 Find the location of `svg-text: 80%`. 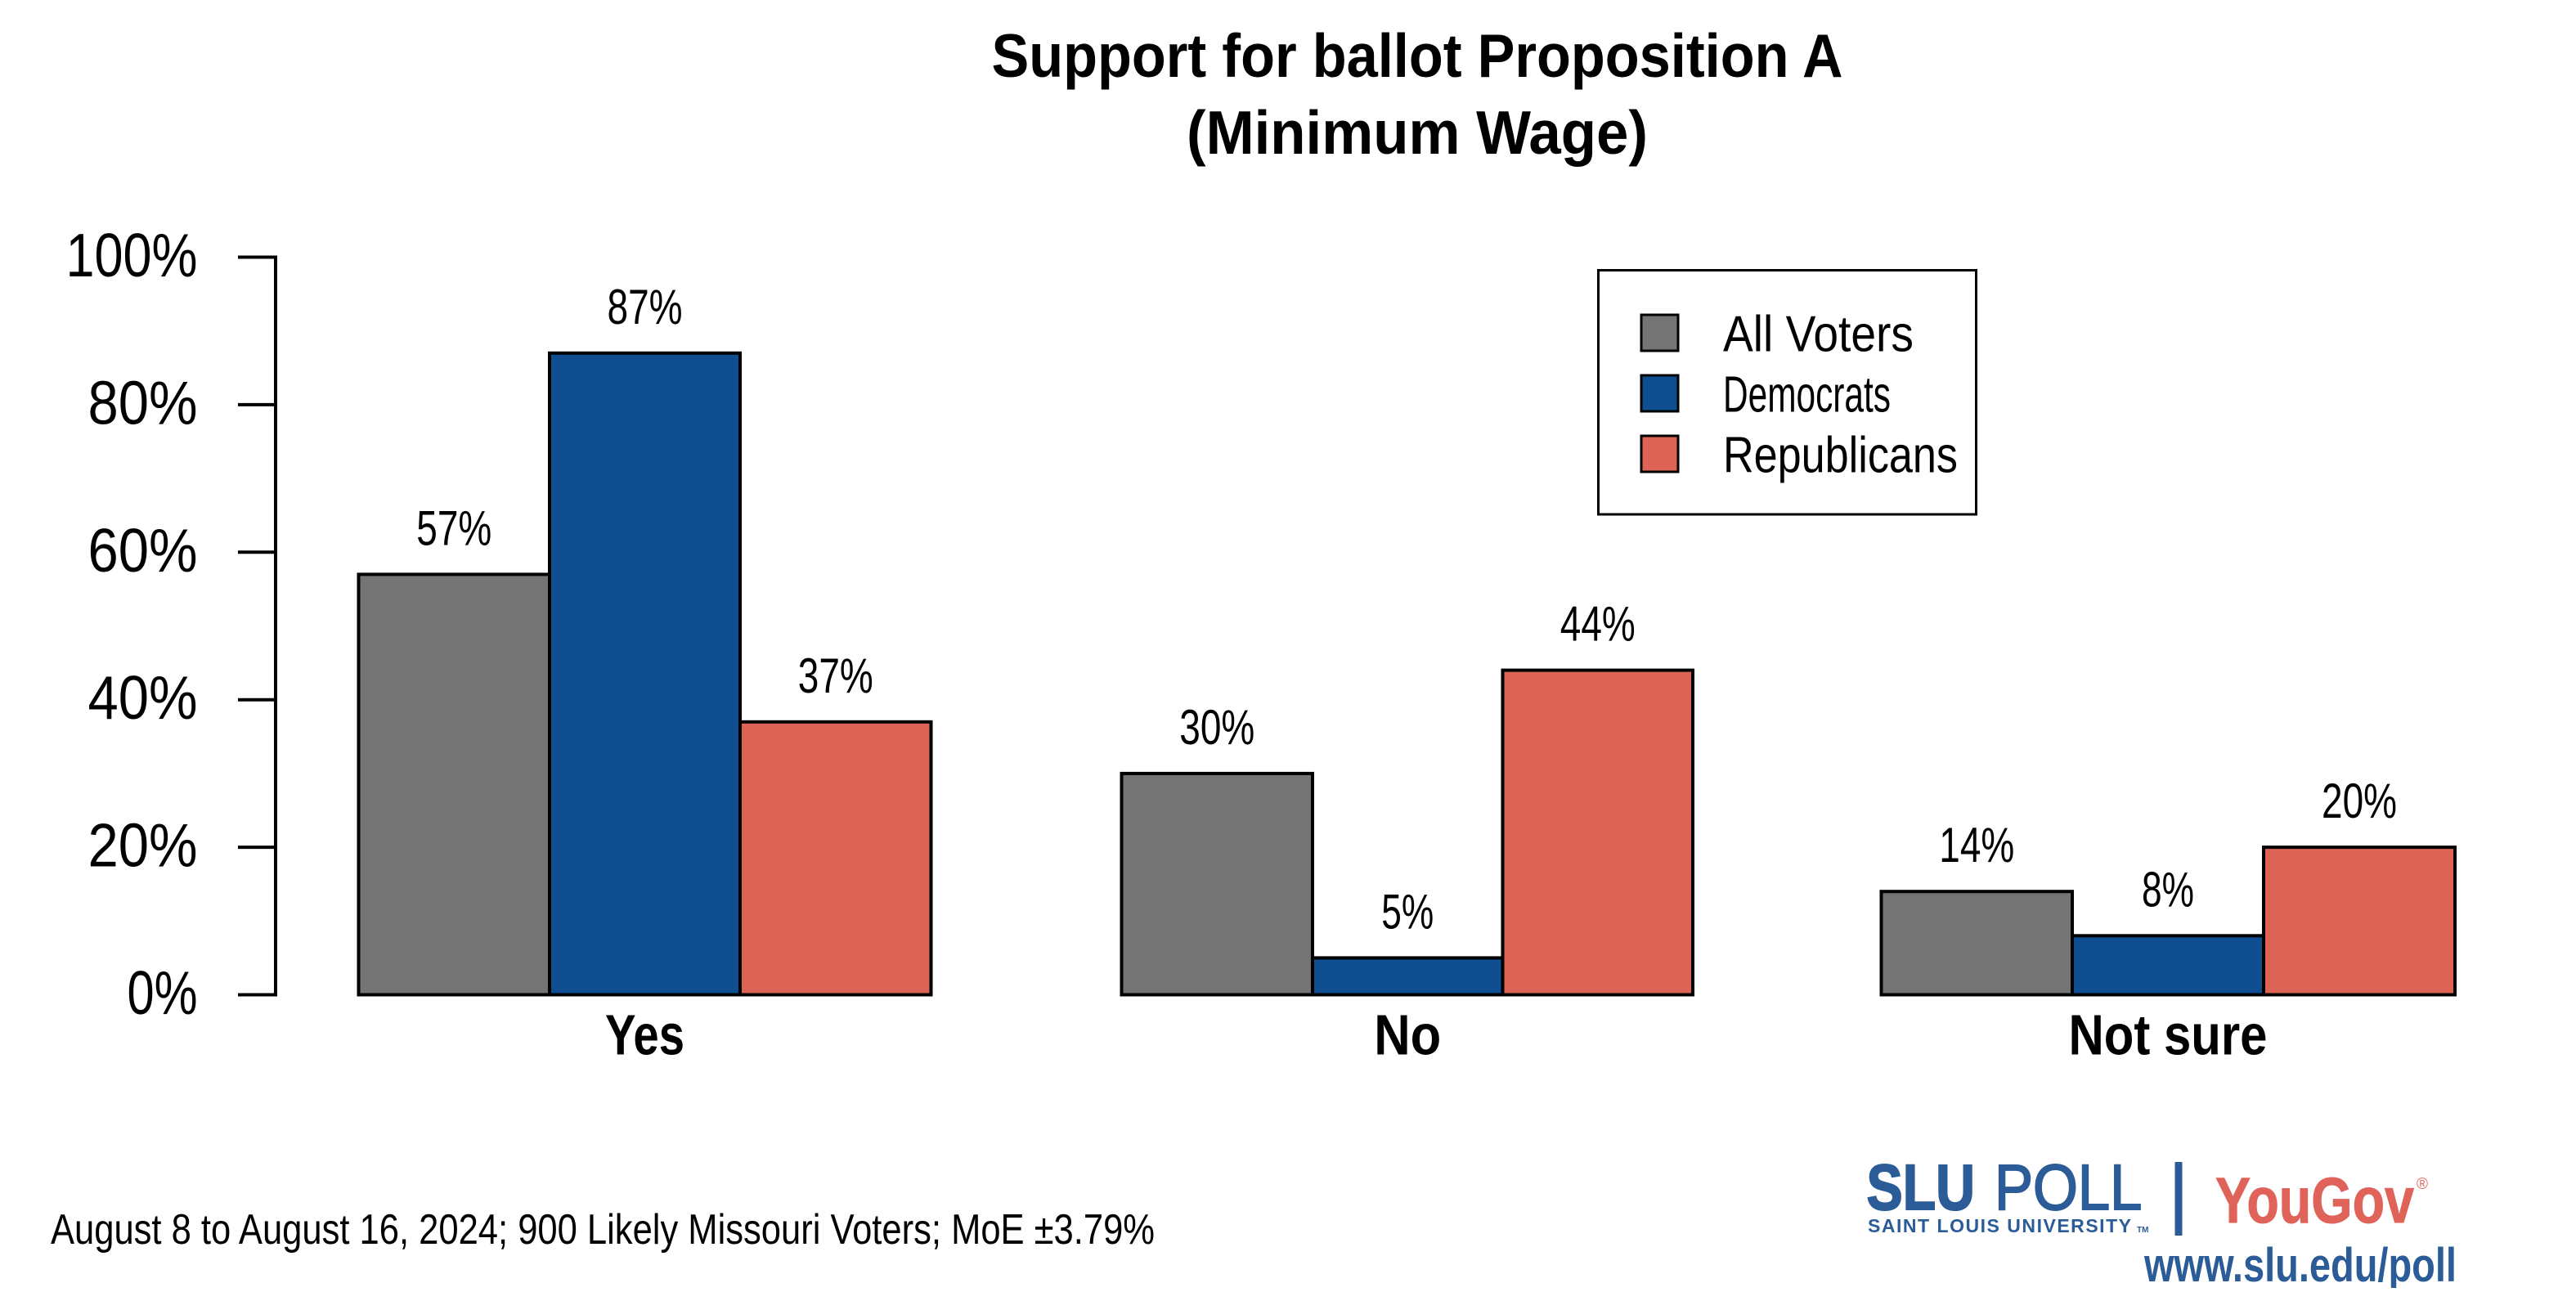

svg-text: 80% is located at coordinates (143, 402).